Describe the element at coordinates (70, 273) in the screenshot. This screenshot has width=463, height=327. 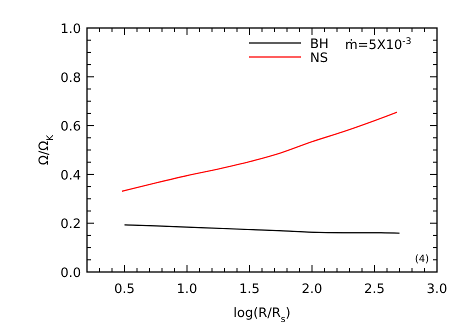
I see `y-tick-label: 0.0` at that location.